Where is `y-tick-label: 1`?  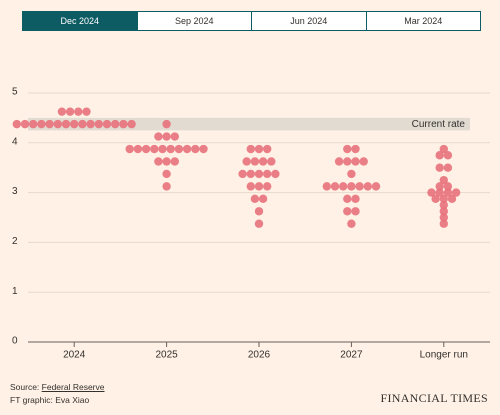
y-tick-label: 1 is located at coordinates (15, 291).